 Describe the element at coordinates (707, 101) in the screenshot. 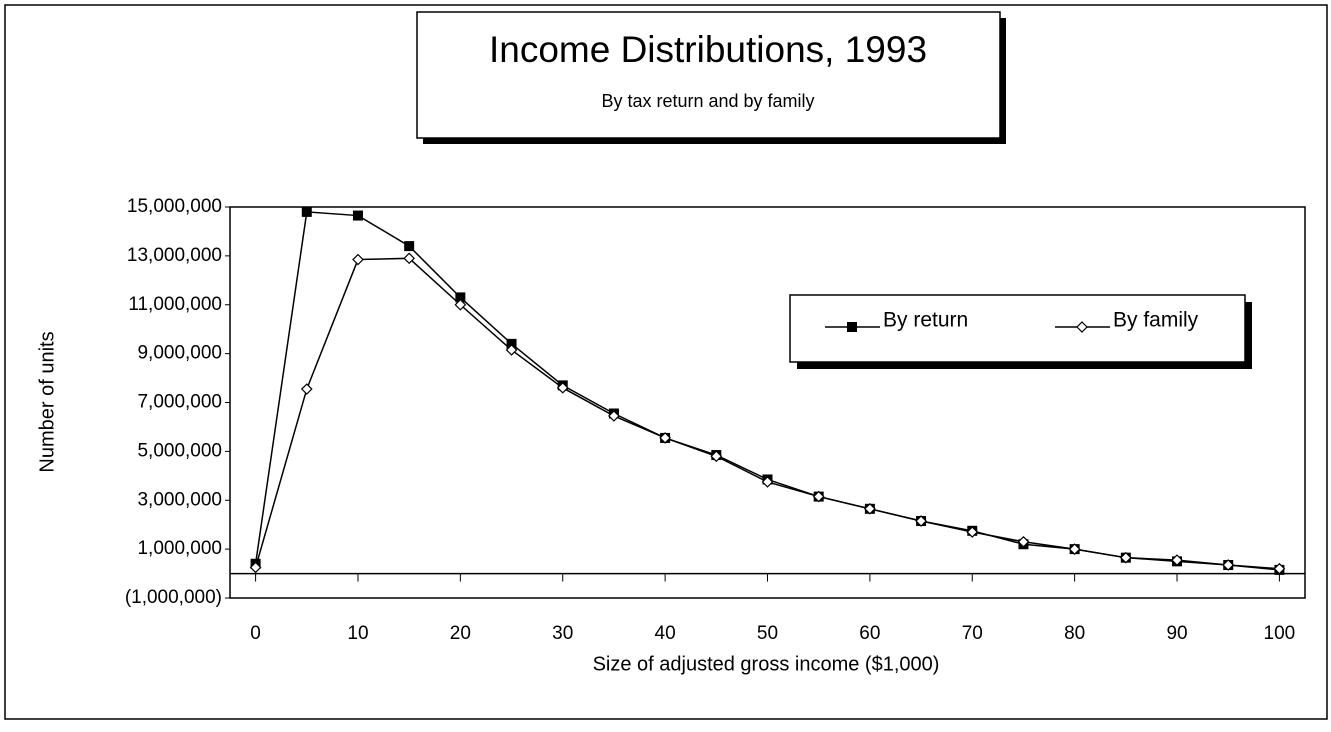

I see `chart-subtitle: By tax return and by family` at that location.